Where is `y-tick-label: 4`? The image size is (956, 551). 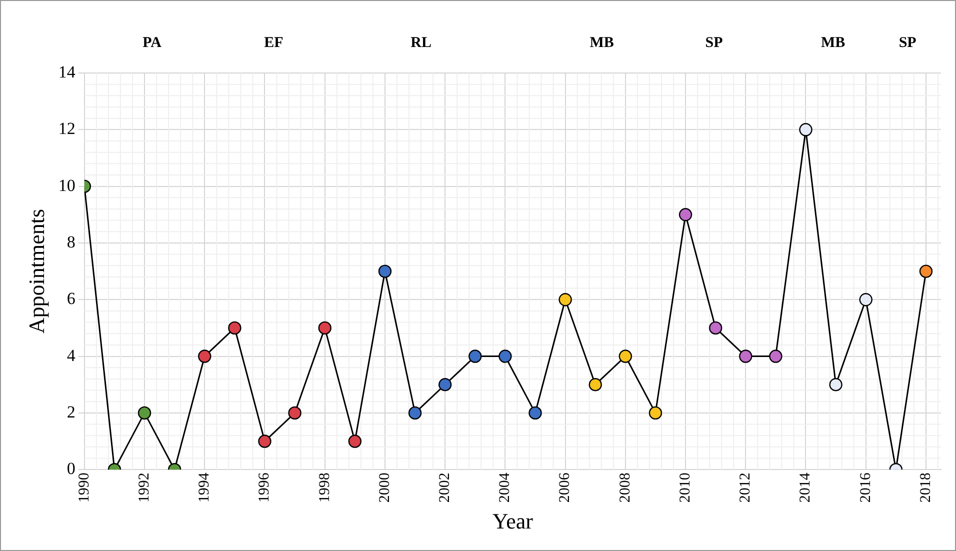 y-tick-label: 4 is located at coordinates (71, 355).